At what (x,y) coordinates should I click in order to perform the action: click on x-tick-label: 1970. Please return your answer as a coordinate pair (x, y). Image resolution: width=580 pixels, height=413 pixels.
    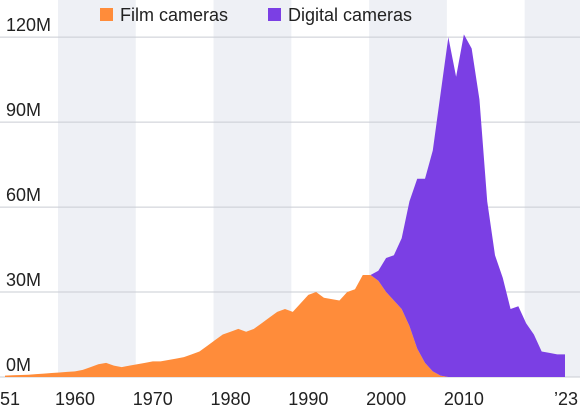
    Looking at the image, I should click on (153, 399).